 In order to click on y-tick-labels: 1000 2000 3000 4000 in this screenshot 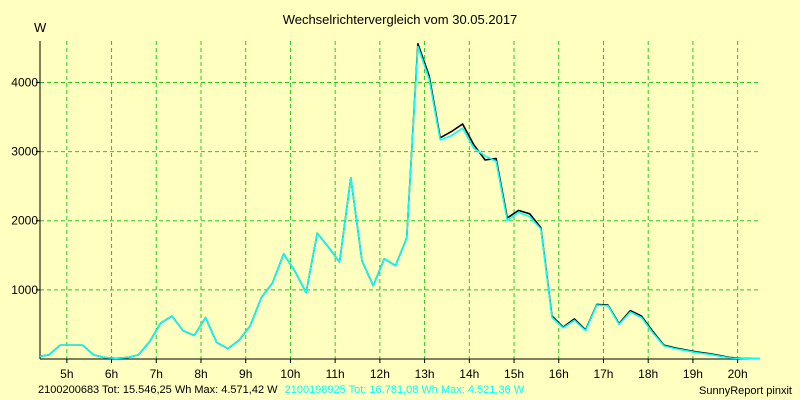, I will do `click(24, 185)`.